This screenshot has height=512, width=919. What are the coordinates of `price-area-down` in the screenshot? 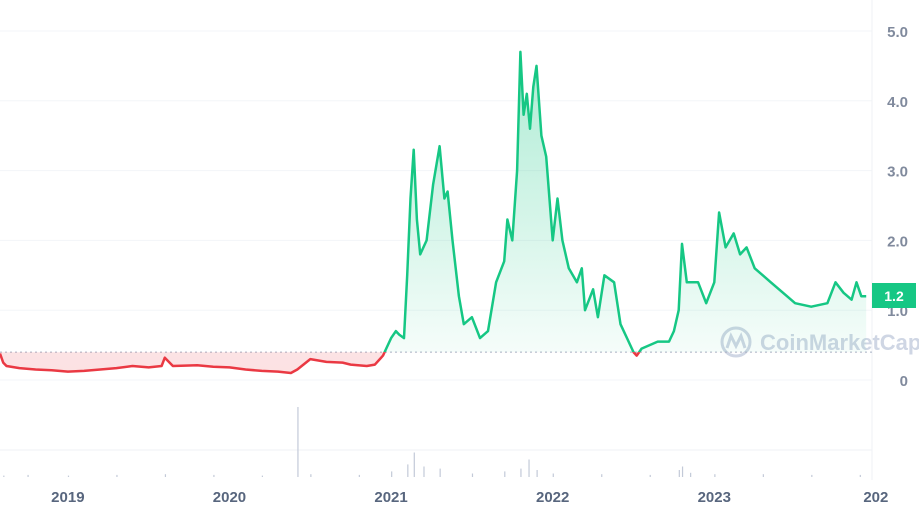 It's located at (433, 362).